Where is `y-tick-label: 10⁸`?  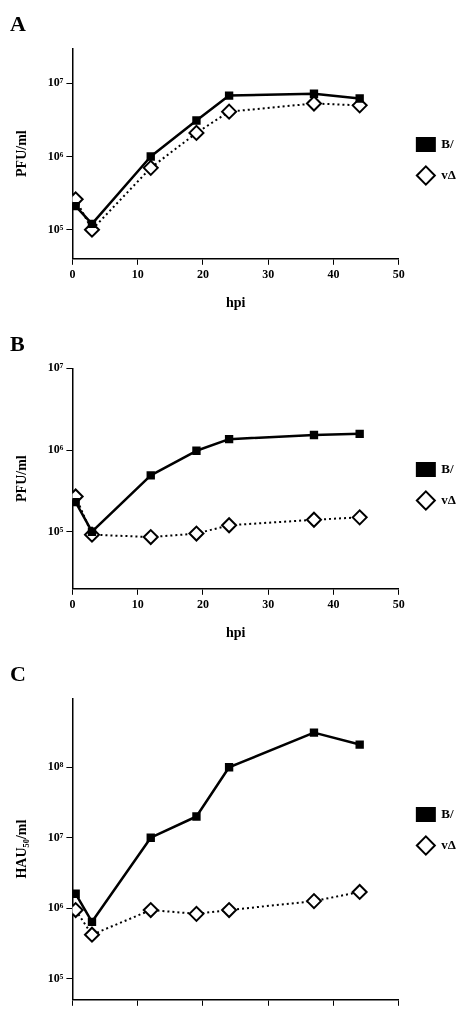
y-tick-label: 10⁸ is located at coordinates (55, 766).